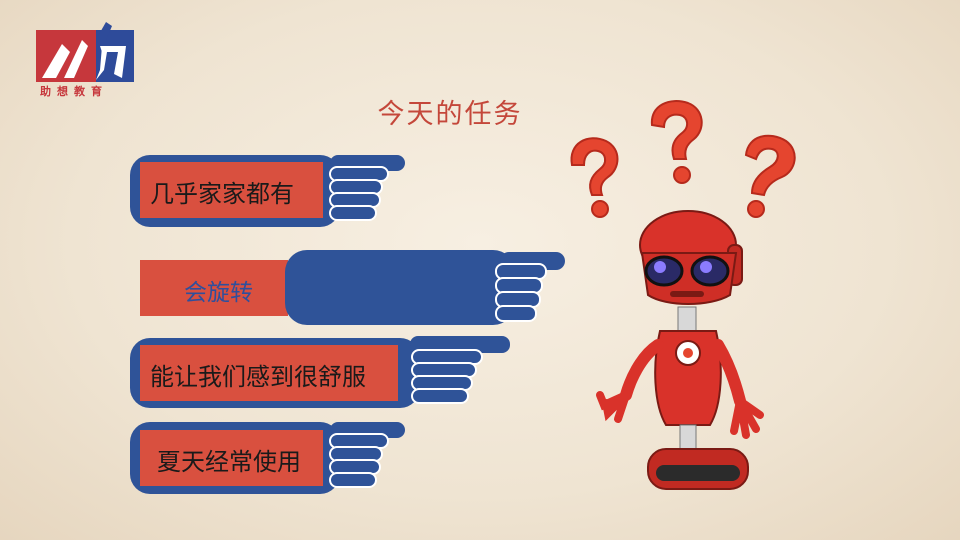  Describe the element at coordinates (74, 91) in the screenshot. I see `logo-text: 助想教育` at that location.